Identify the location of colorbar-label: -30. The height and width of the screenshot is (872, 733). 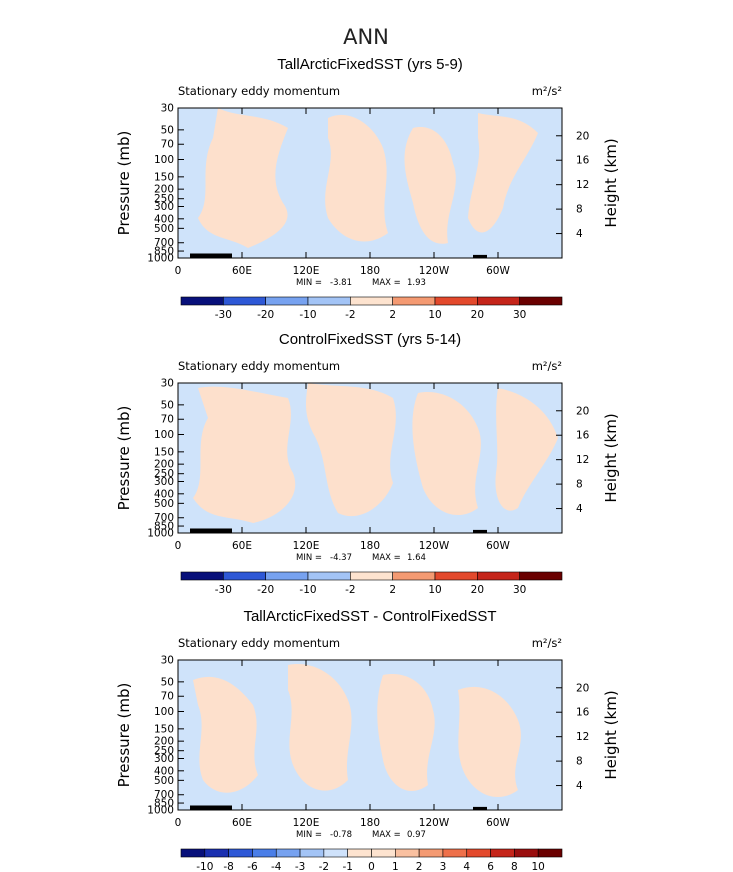
(223, 315).